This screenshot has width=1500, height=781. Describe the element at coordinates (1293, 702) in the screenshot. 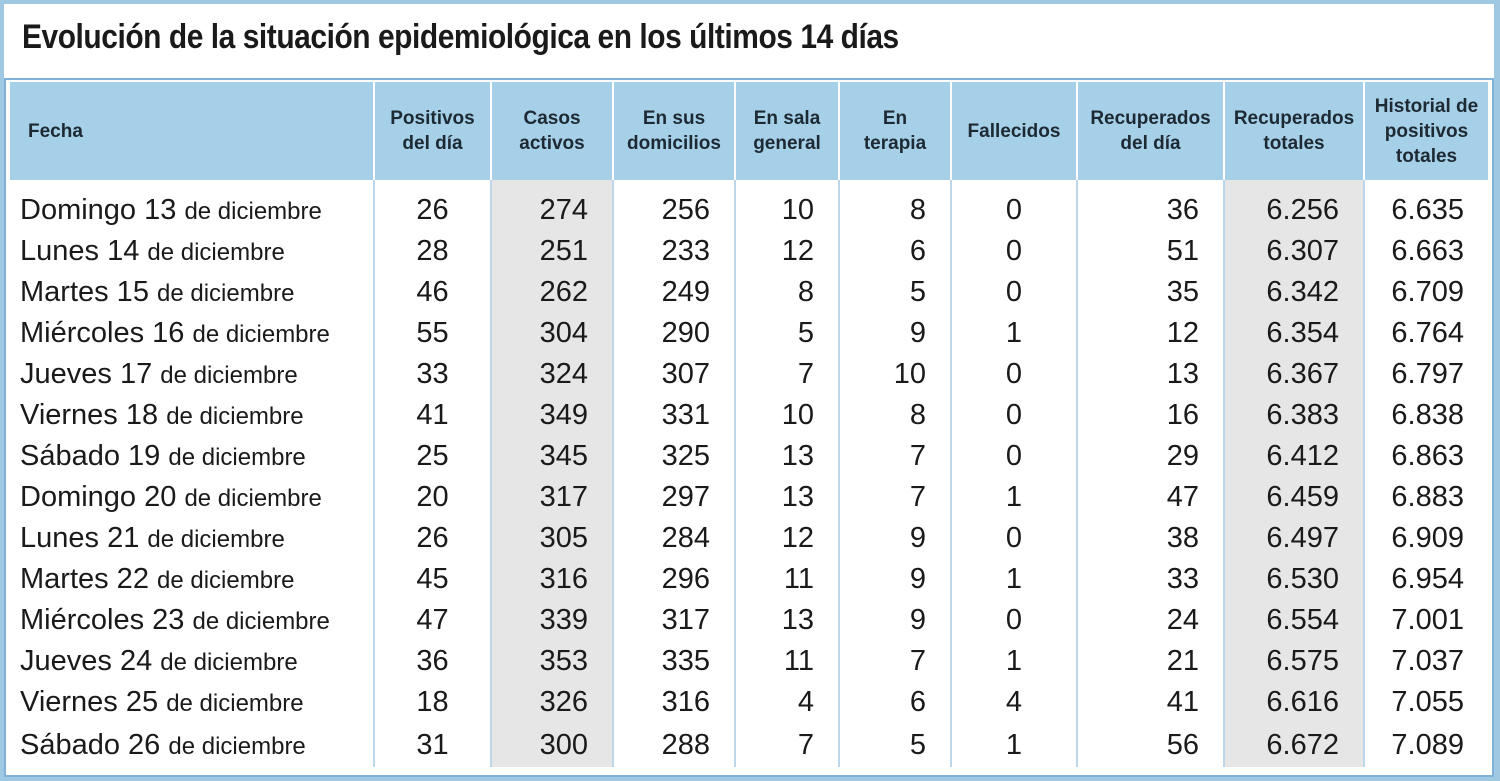

I see `recuperados-totales-cell: 6.616` at that location.